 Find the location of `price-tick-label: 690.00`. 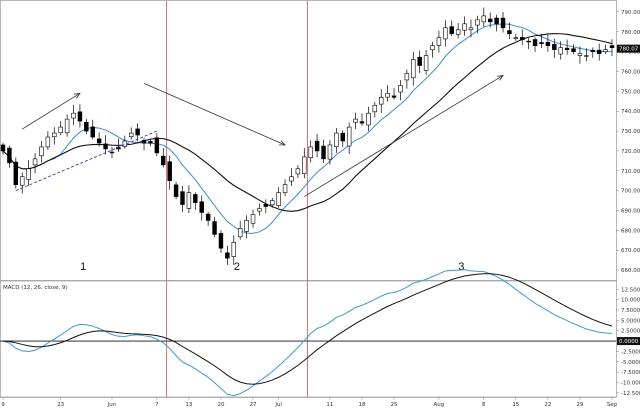

price-tick-label: 690.00 is located at coordinates (630, 211).